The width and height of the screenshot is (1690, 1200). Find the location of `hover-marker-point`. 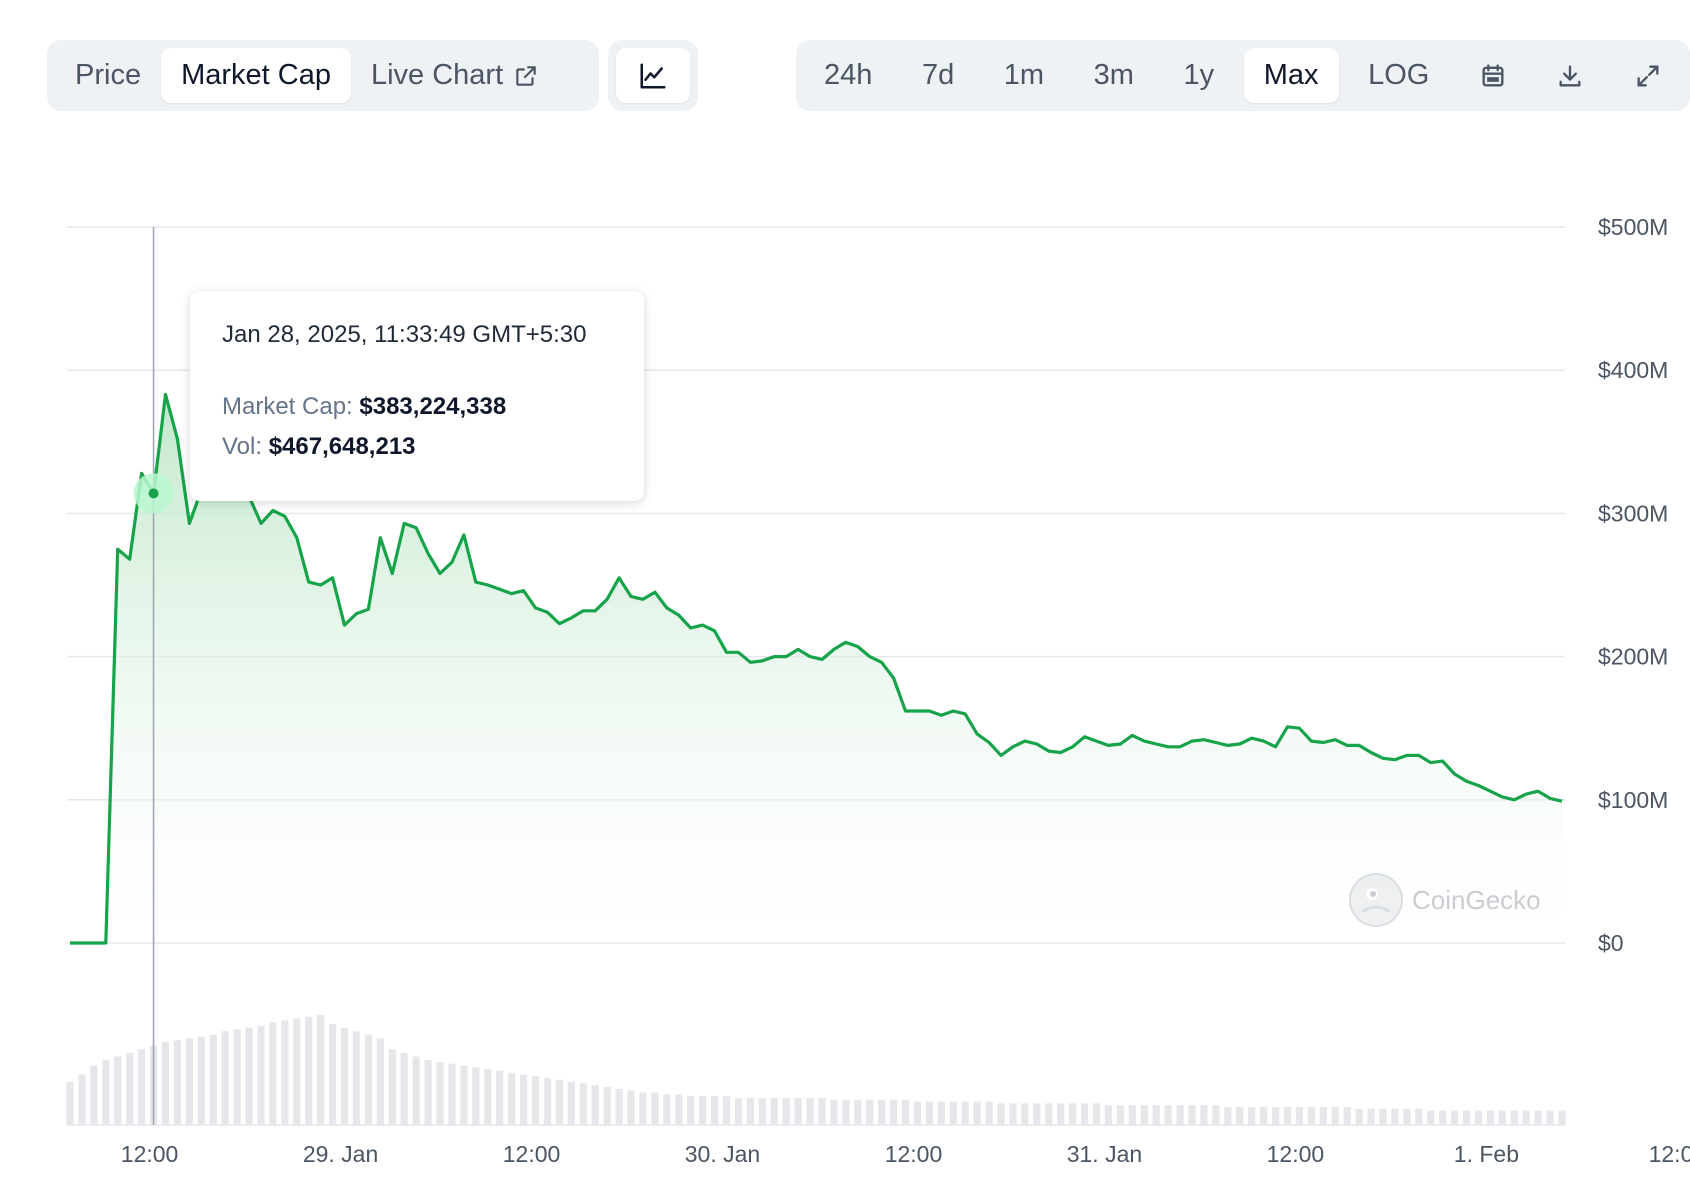

hover-marker-point is located at coordinates (153, 493).